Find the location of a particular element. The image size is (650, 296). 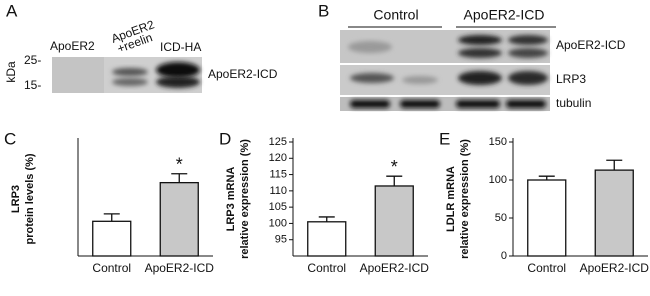

y-tick-label: 115 is located at coordinates (278, 174).